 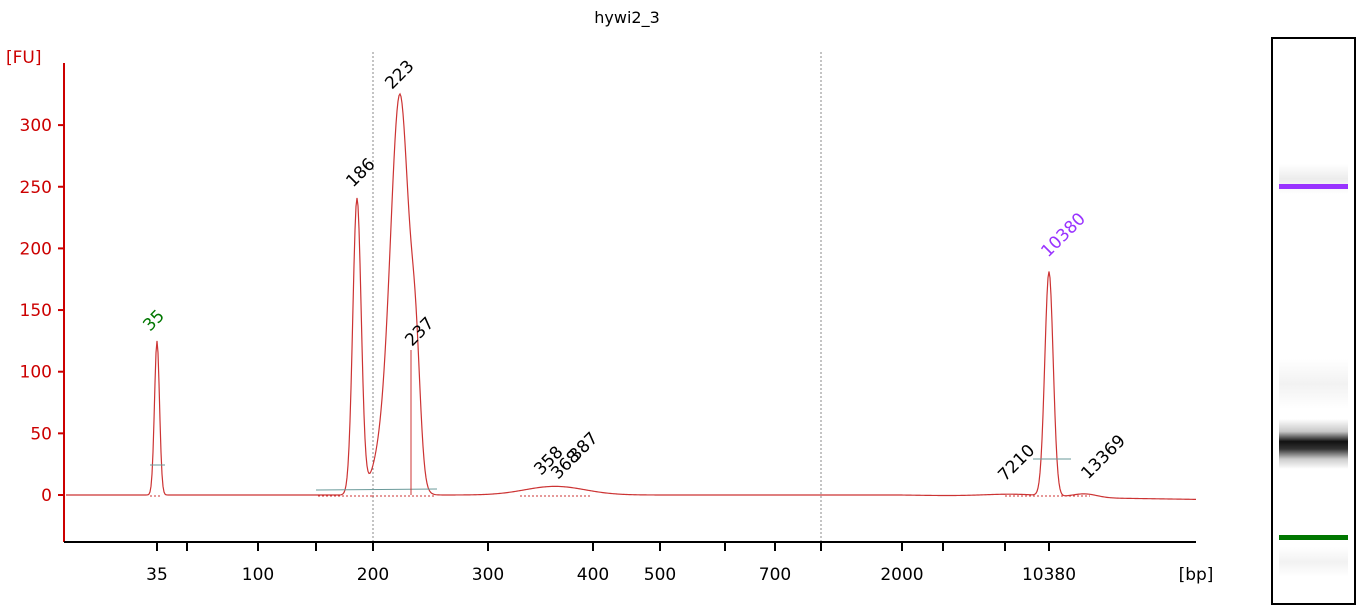 What do you see at coordinates (627, 18) in the screenshot?
I see `chart-title: hywi2_3` at bounding box center [627, 18].